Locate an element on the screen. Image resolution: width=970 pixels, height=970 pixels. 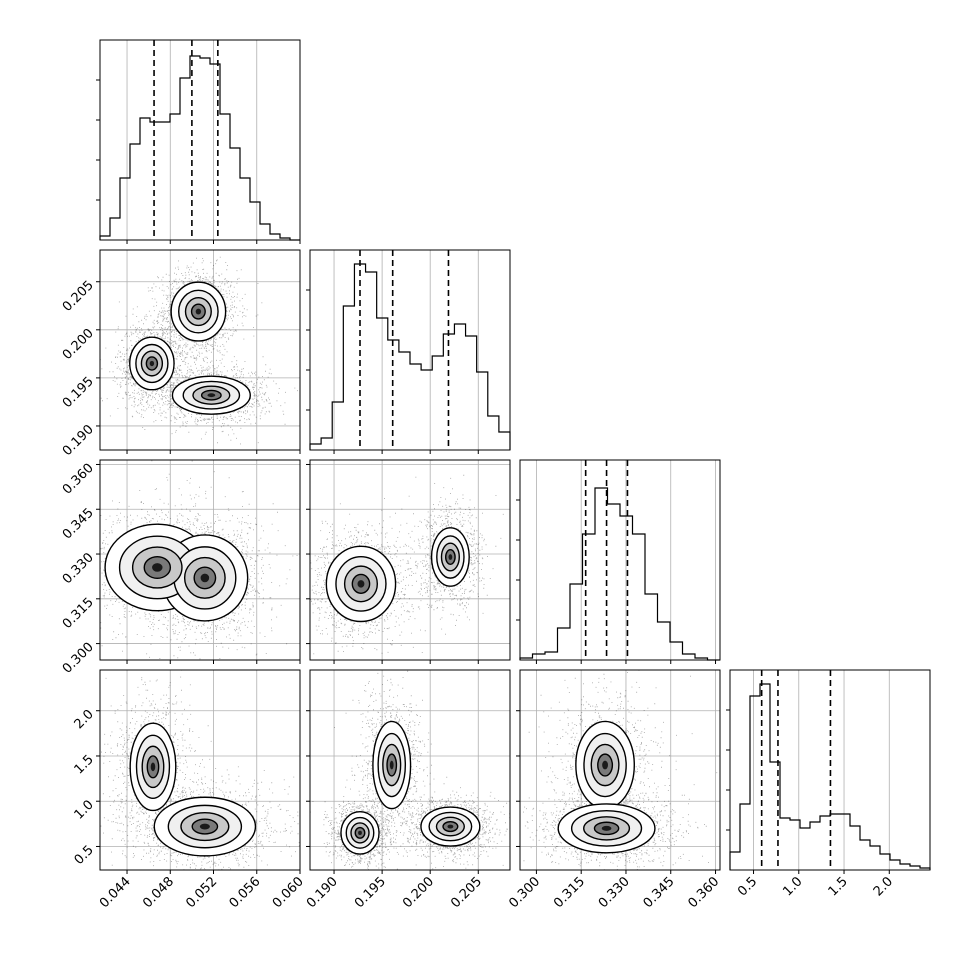
x-tick-label: 0.200 is located at coordinates (418, 892).